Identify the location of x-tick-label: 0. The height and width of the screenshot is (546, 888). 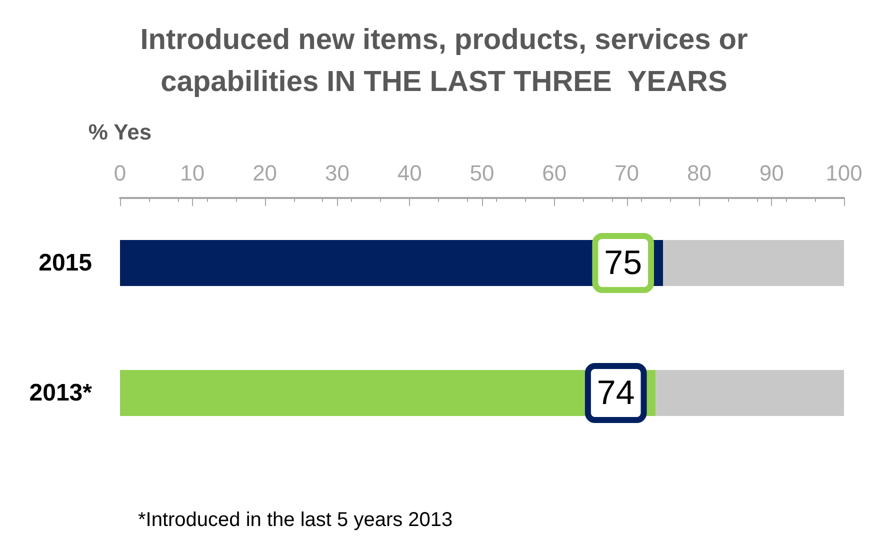
(120, 173).